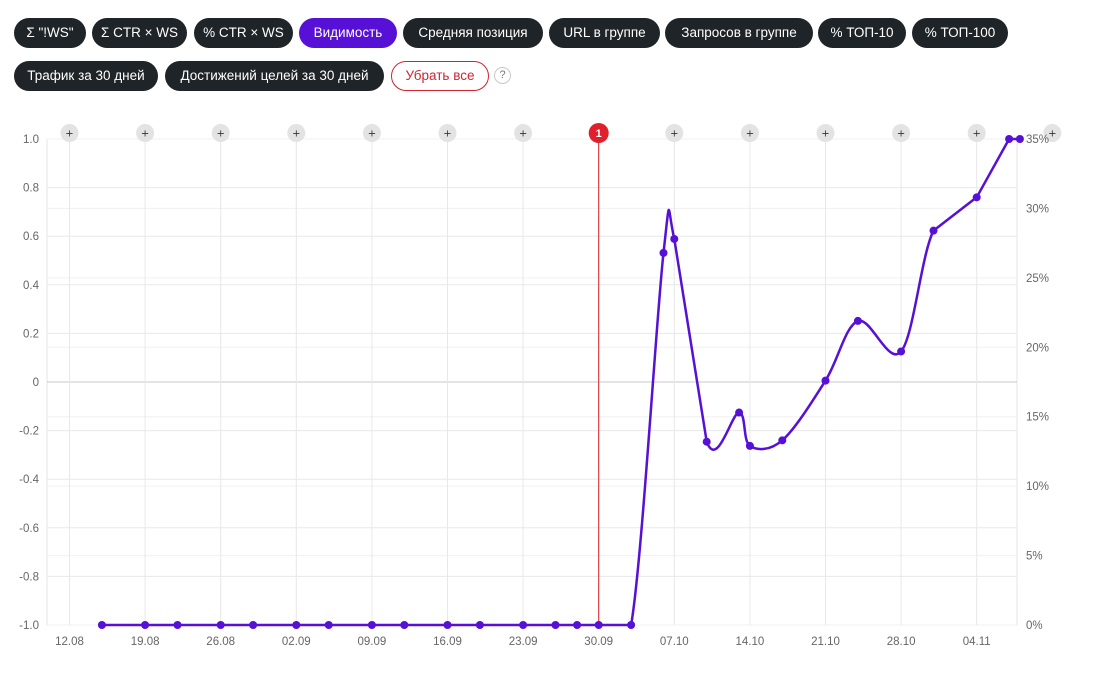  I want to click on x-tick-label: 14.10, so click(750, 642).